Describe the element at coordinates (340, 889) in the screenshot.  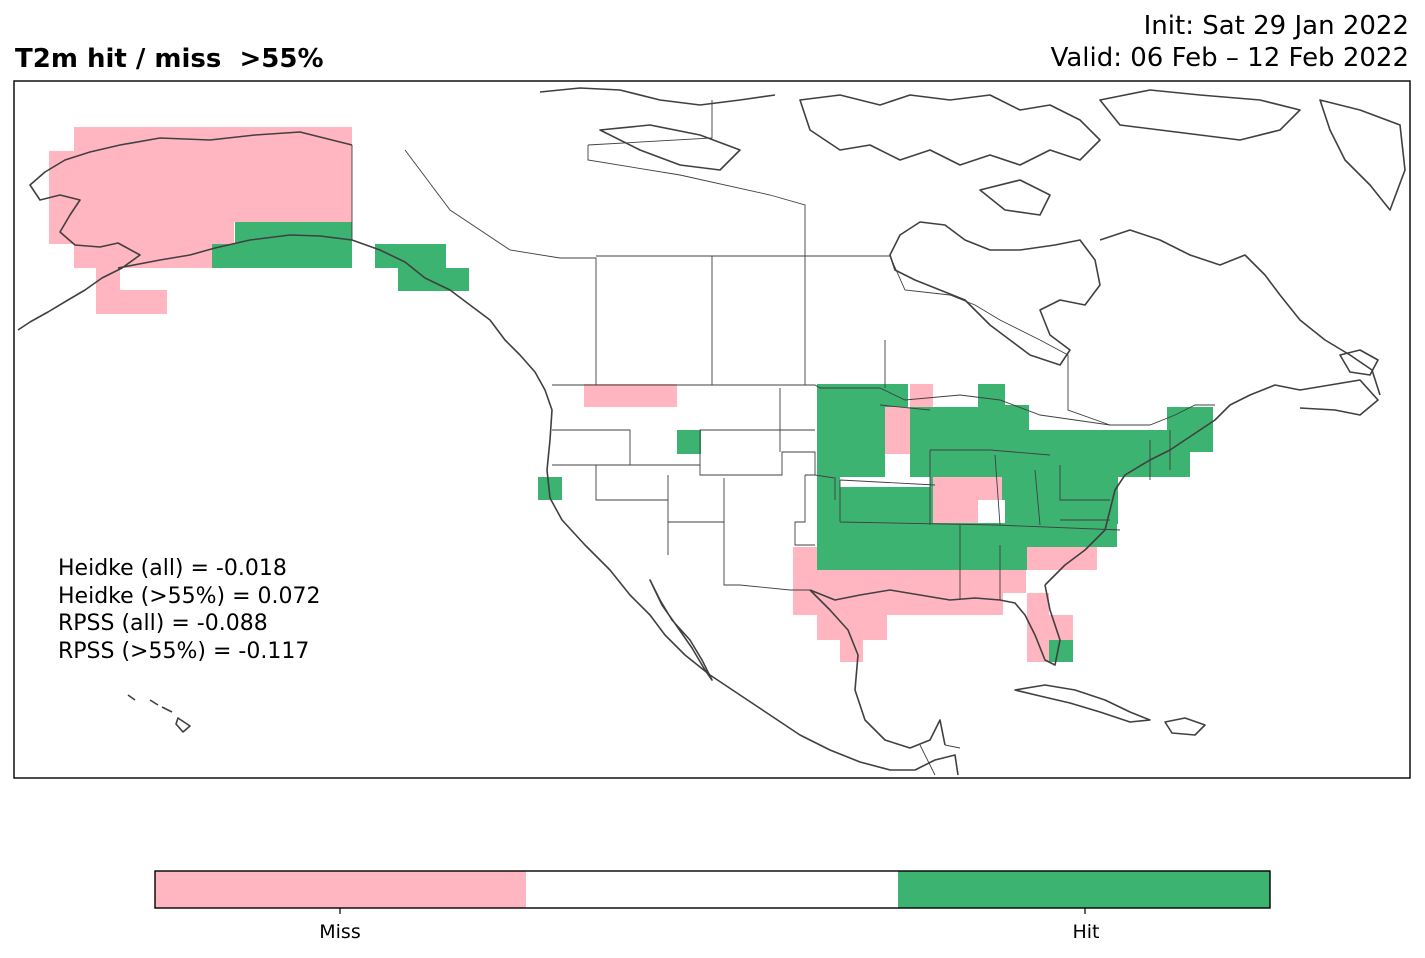
I see `colorbar-miss-swatch` at that location.